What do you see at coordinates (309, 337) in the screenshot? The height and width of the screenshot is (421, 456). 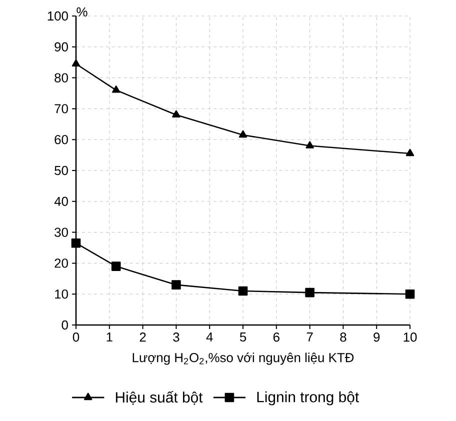 I see `x-tick-label: 7` at bounding box center [309, 337].